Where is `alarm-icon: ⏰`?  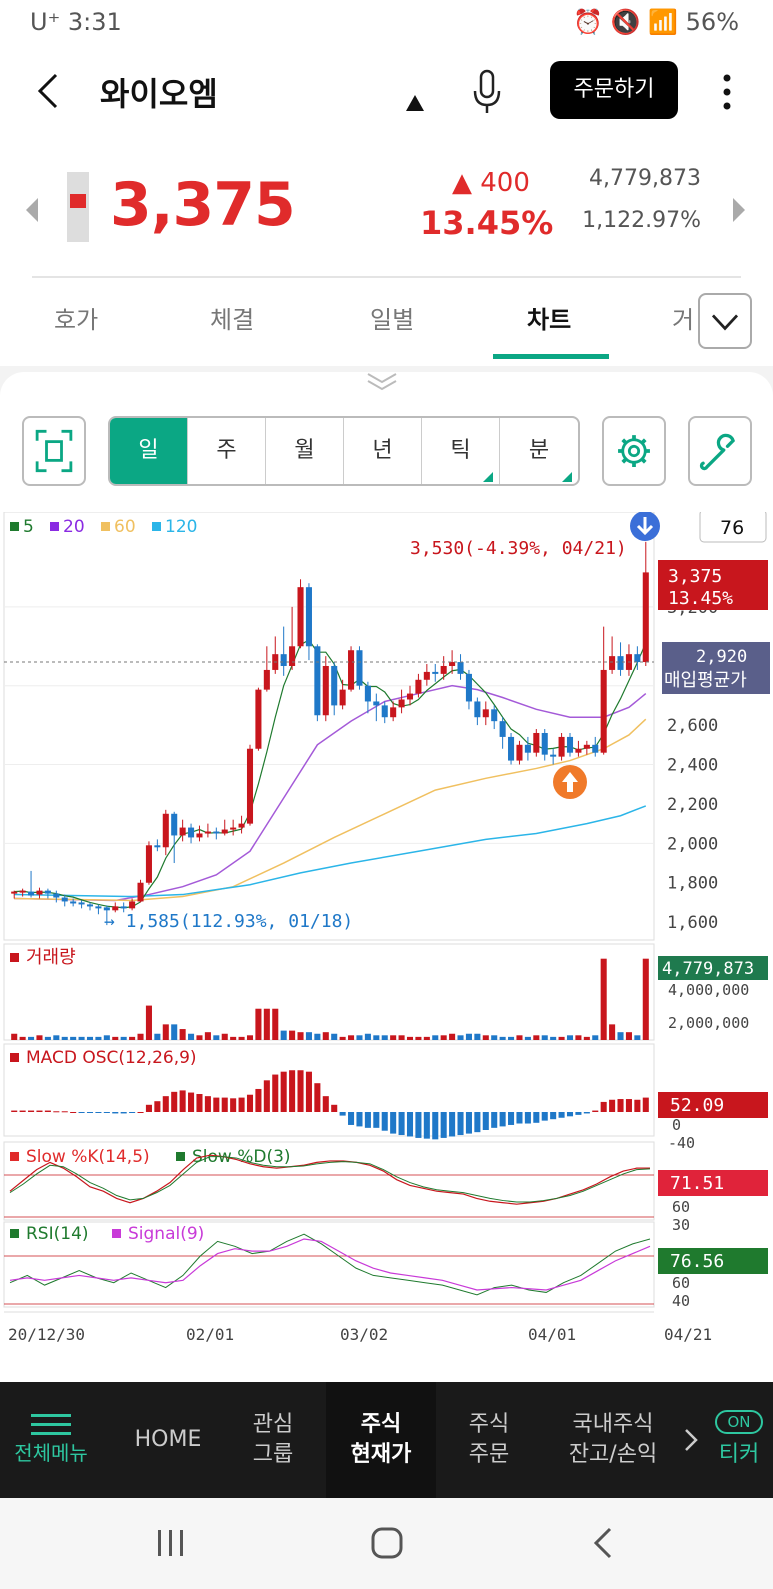
alarm-icon: ⏰ is located at coordinates (588, 22).